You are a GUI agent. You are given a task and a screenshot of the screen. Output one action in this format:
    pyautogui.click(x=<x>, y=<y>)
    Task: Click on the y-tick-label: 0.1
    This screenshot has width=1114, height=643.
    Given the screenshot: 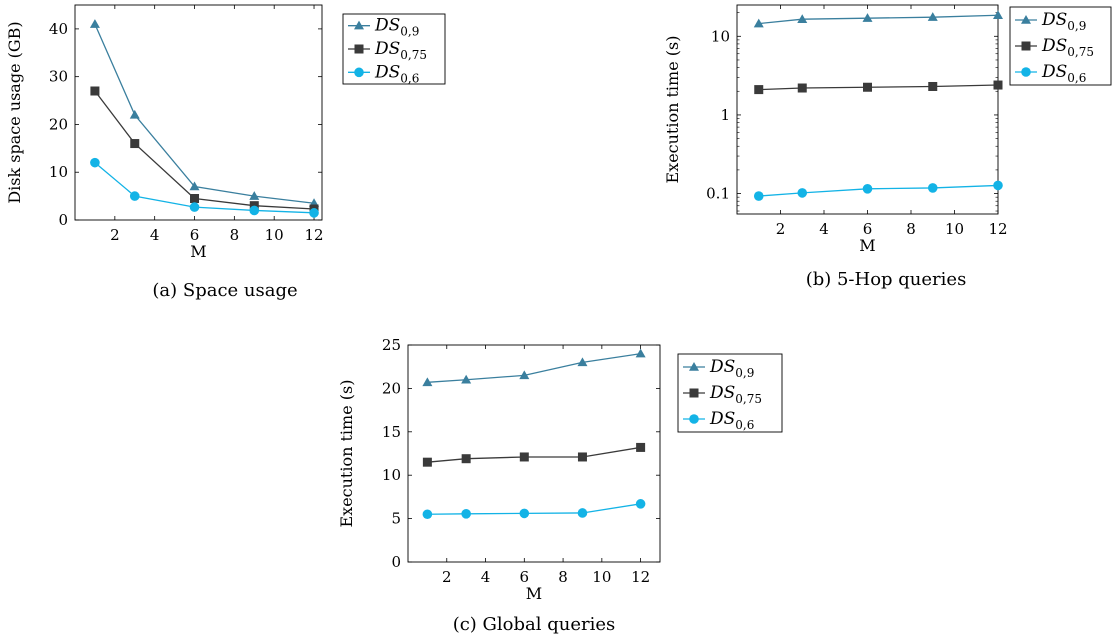 What is the action you would take?
    pyautogui.click(x=718, y=194)
    